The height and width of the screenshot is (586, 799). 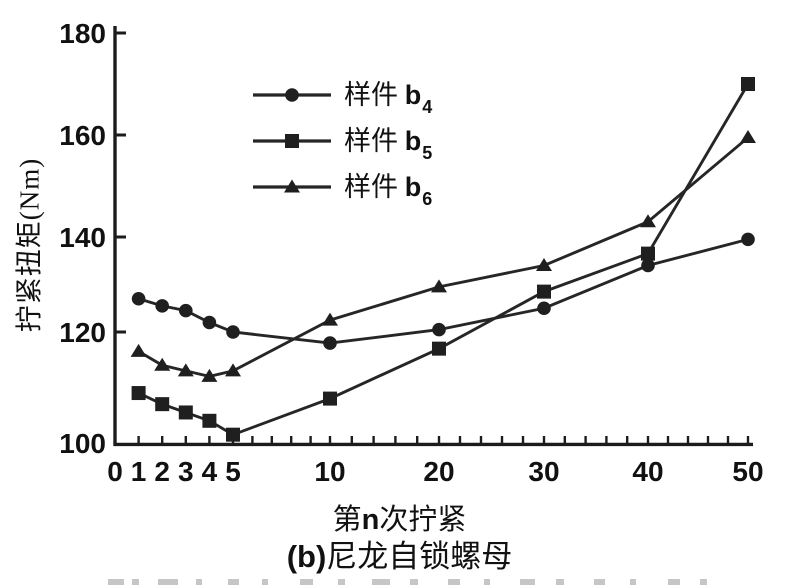 I want to click on caption-text: 尼龙自锁螺母, so click(x=419, y=556).